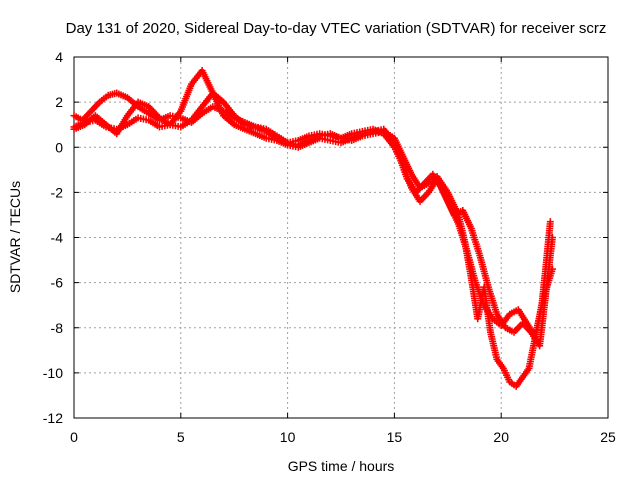  Describe the element at coordinates (53, 373) in the screenshot. I see `y-tick-label: -10` at that location.